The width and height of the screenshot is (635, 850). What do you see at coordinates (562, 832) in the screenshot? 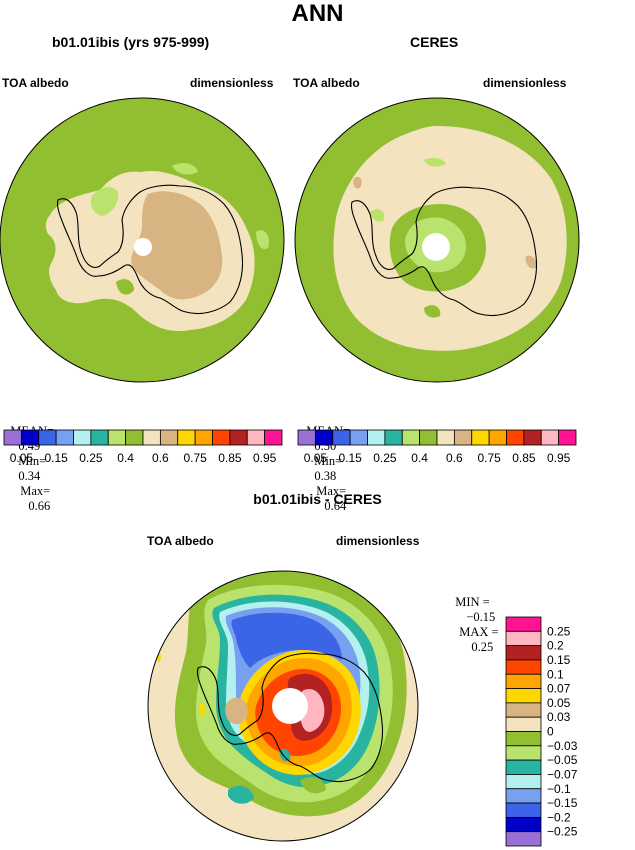
I see `colorbar-label: −0.25` at bounding box center [562, 832].